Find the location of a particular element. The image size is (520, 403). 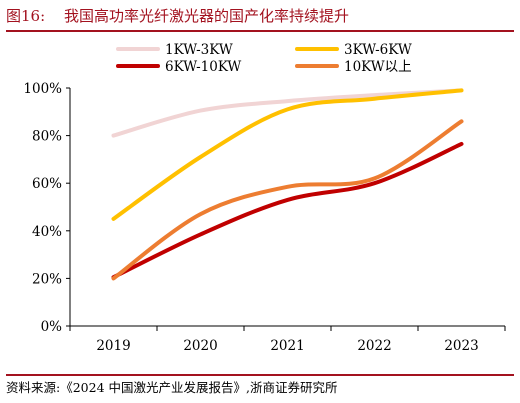

x-axis: 2019 2020 2021 2022 2023 is located at coordinates (287, 339).